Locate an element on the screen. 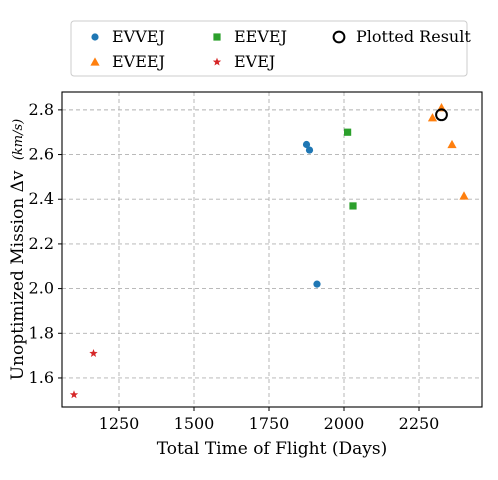 This screenshot has height=480, width=498. y-axis-label: Unoptimized Mission Δv (km/s) is located at coordinates (18, 250).